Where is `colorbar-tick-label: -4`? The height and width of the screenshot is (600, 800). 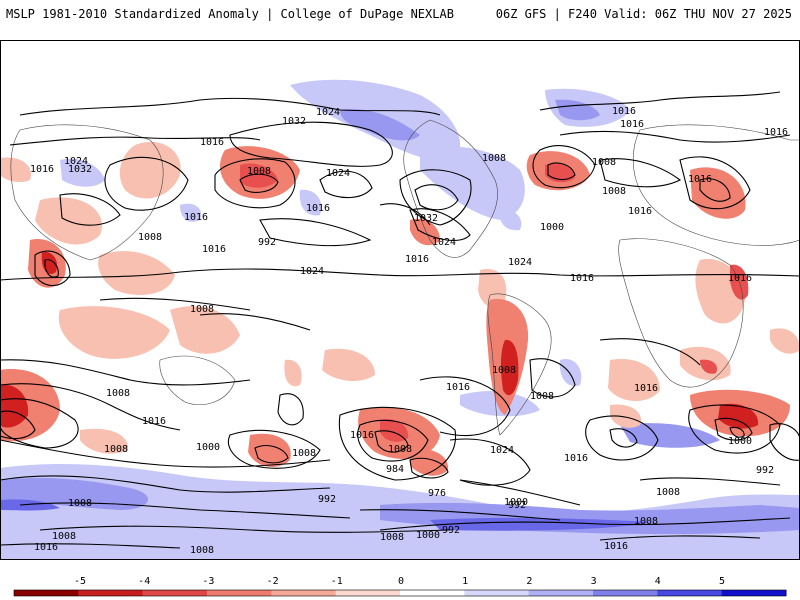
colorbar-tick-label: -4 is located at coordinates (144, 581).